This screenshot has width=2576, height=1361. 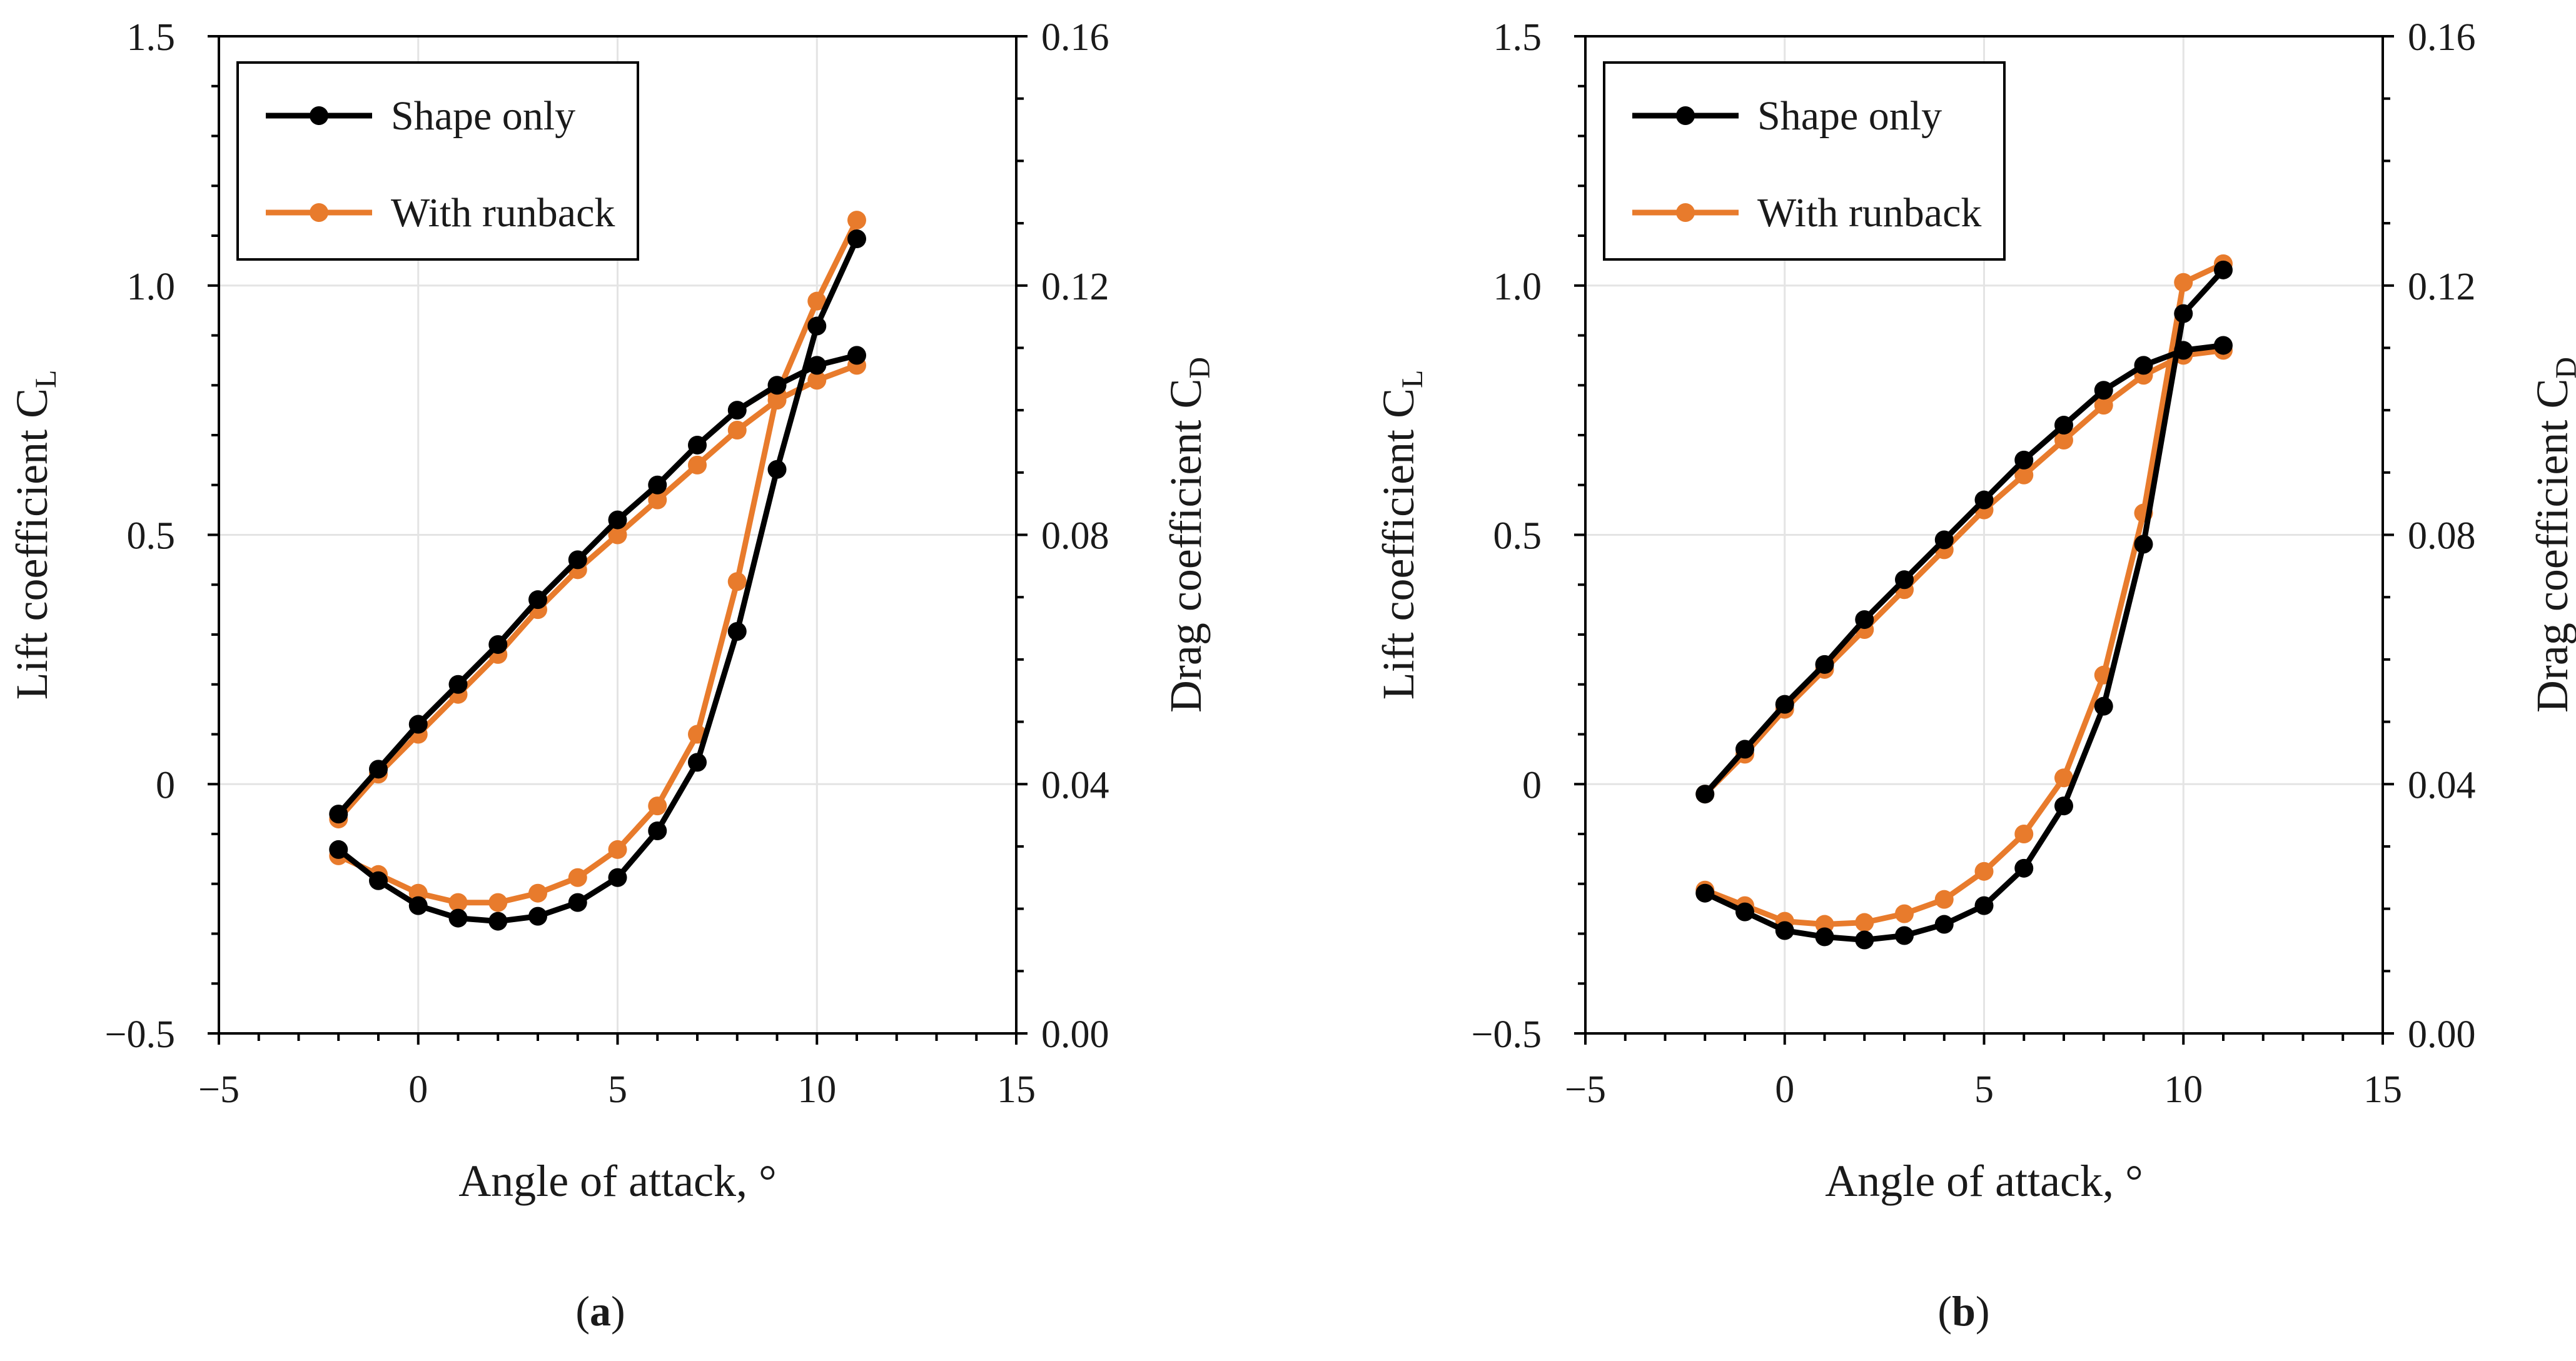 I want to click on panel-caption-letter: a, so click(x=600, y=1311).